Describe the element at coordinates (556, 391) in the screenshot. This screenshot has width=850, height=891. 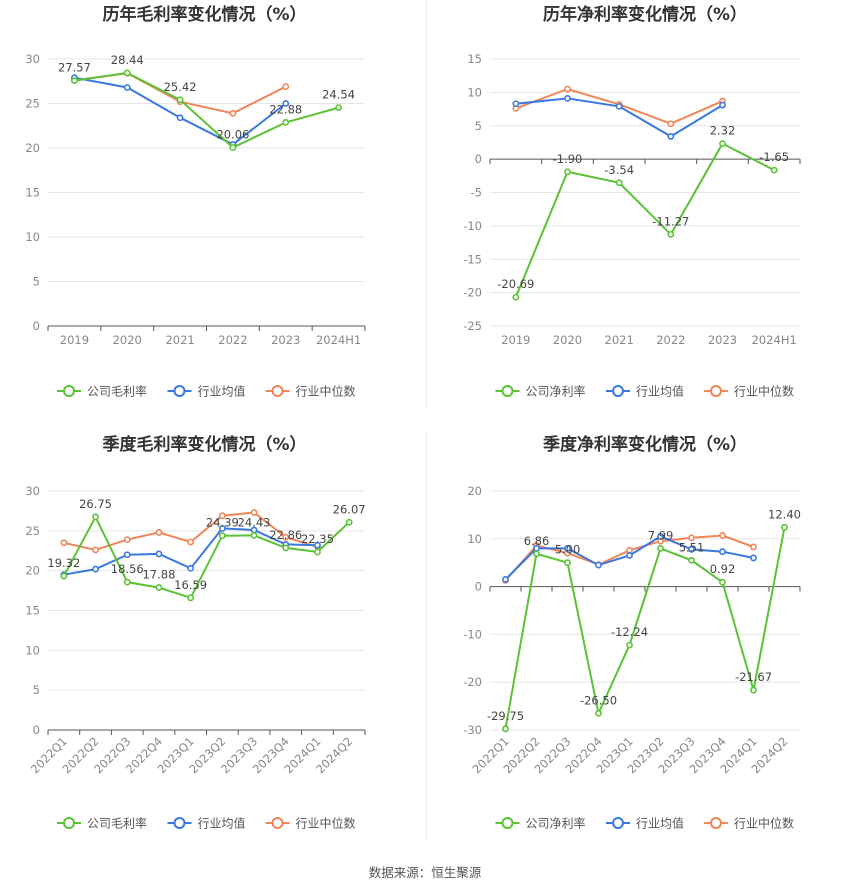
I see `legend-label: 公司净利率` at that location.